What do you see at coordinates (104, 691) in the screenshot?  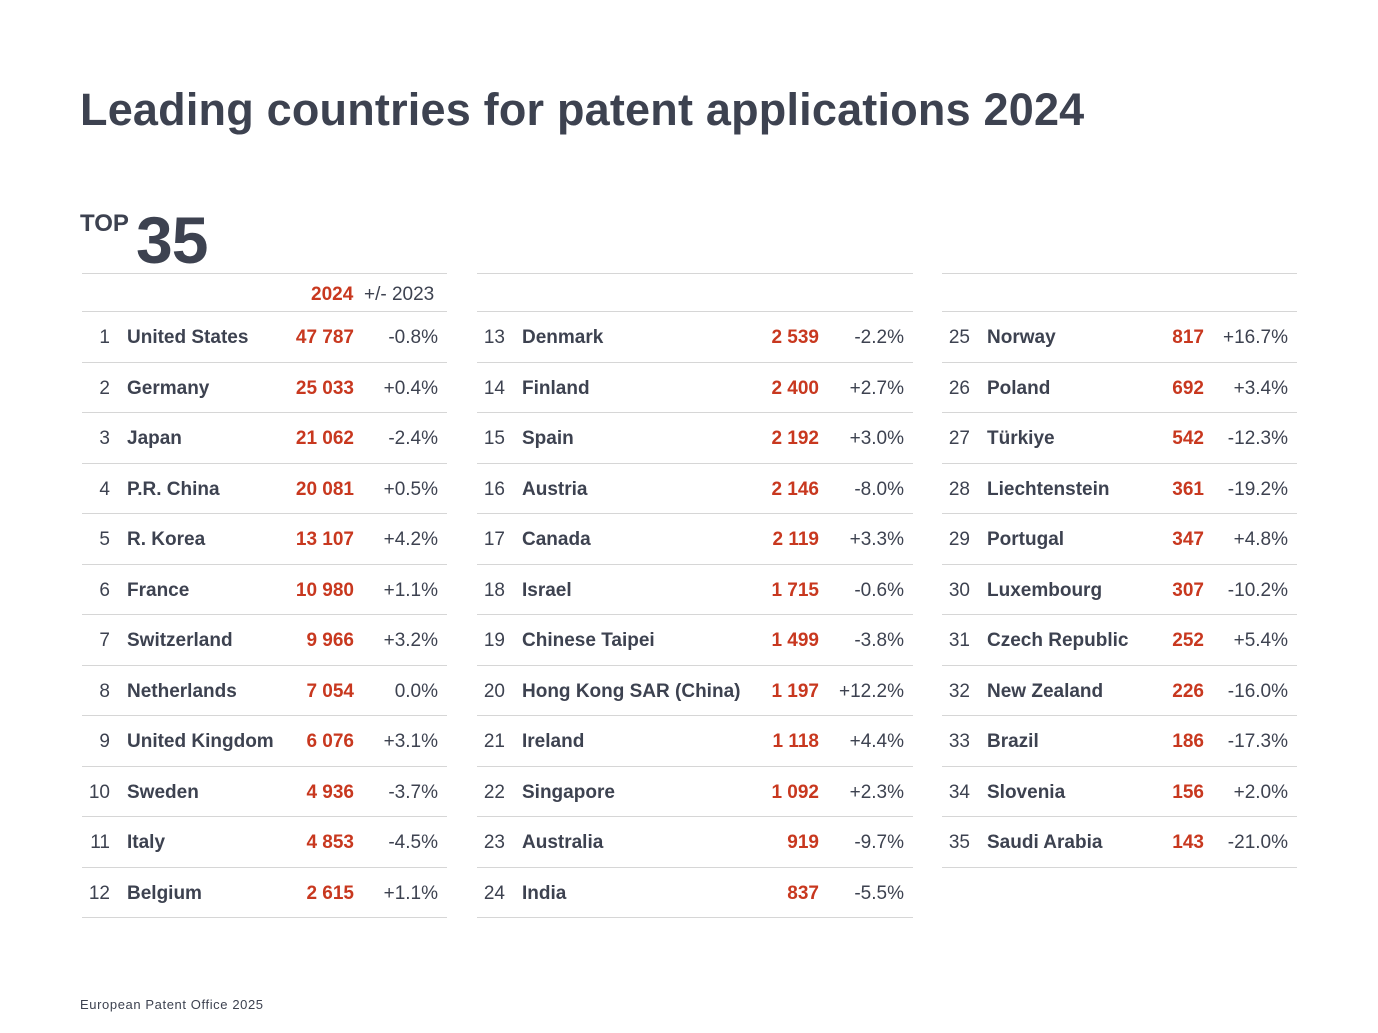 I see `rank-cell: 8` at bounding box center [104, 691].